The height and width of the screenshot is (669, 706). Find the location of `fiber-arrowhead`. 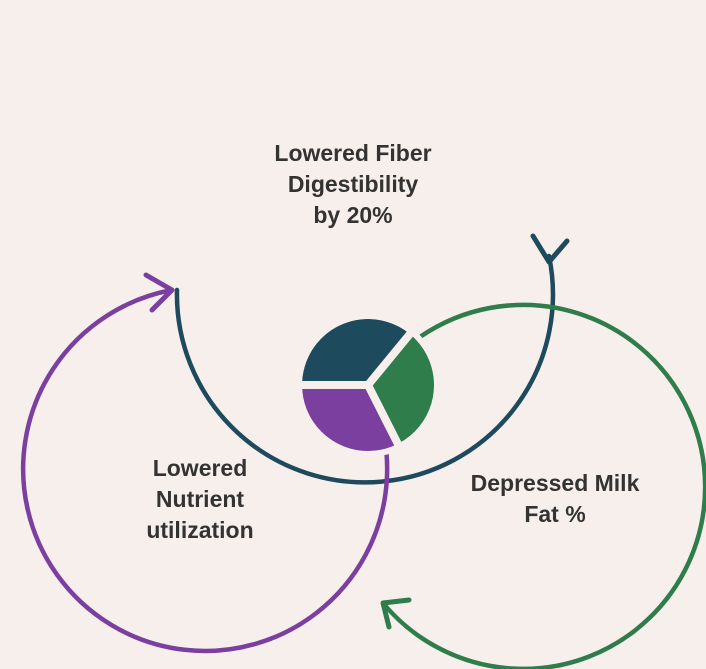

fiber-arrowhead is located at coordinates (550, 249).